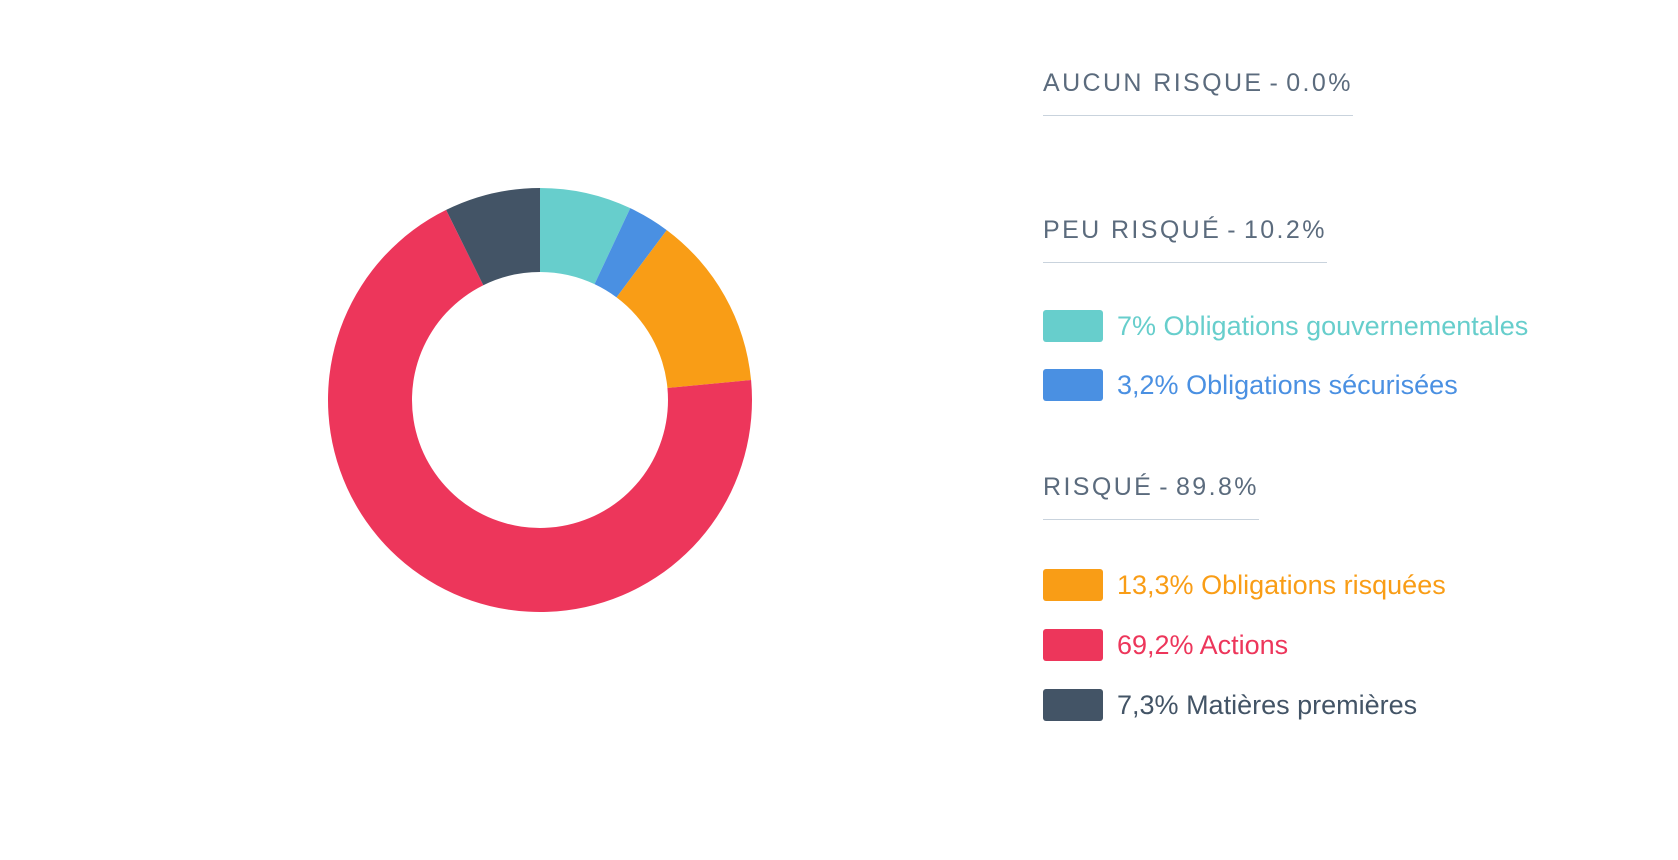  I want to click on legend-label: 3,2% Obligations sécurisées, so click(1287, 385).